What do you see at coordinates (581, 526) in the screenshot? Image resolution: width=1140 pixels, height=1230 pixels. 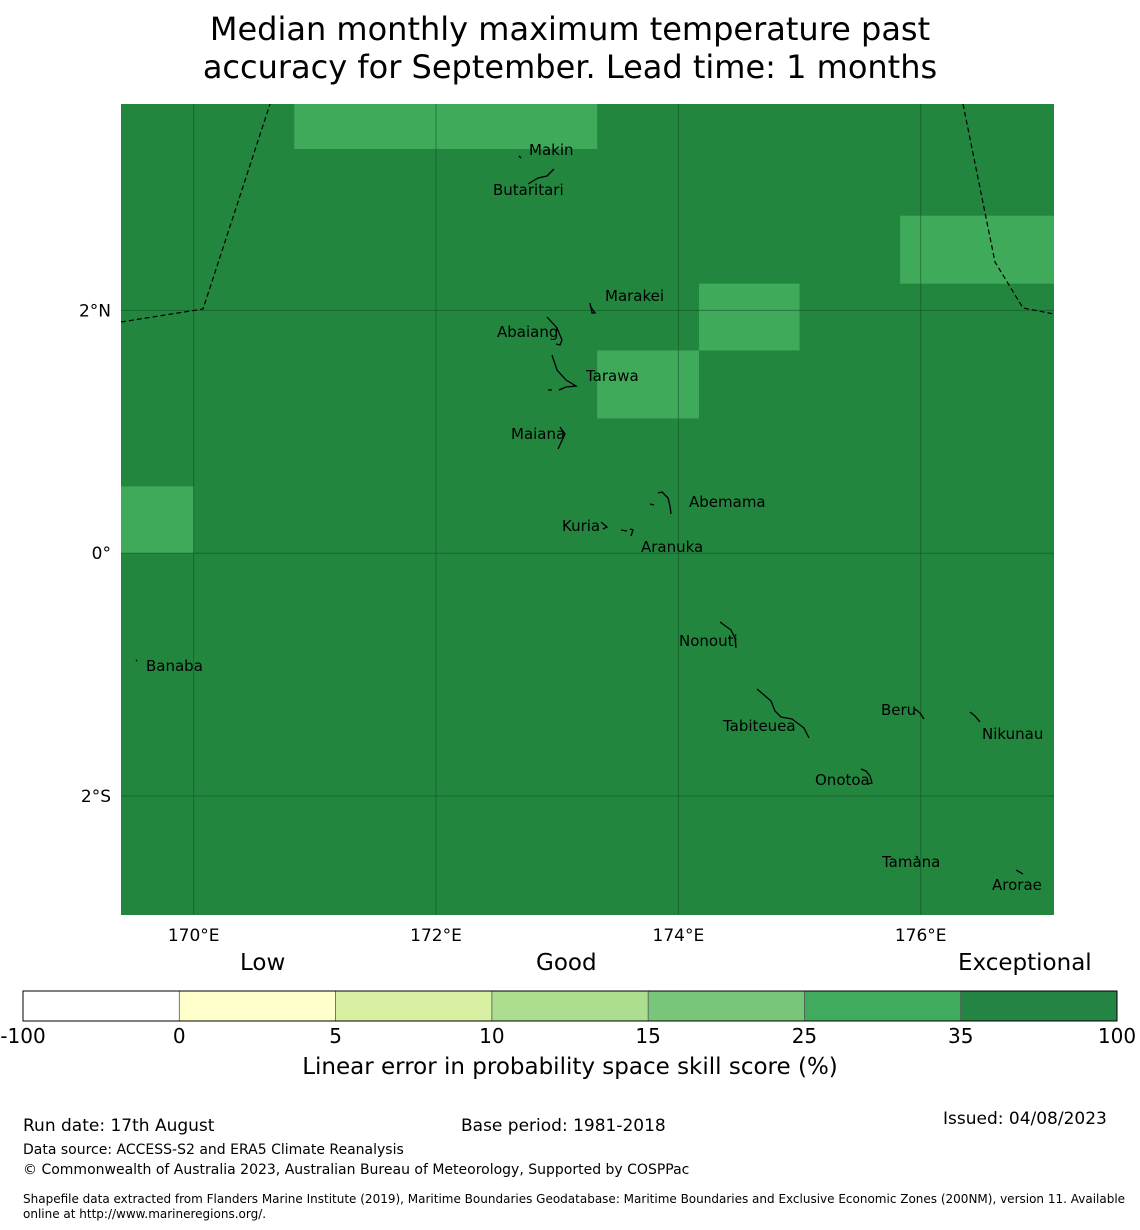 I see `island-label-kuria: Kuria` at bounding box center [581, 526].